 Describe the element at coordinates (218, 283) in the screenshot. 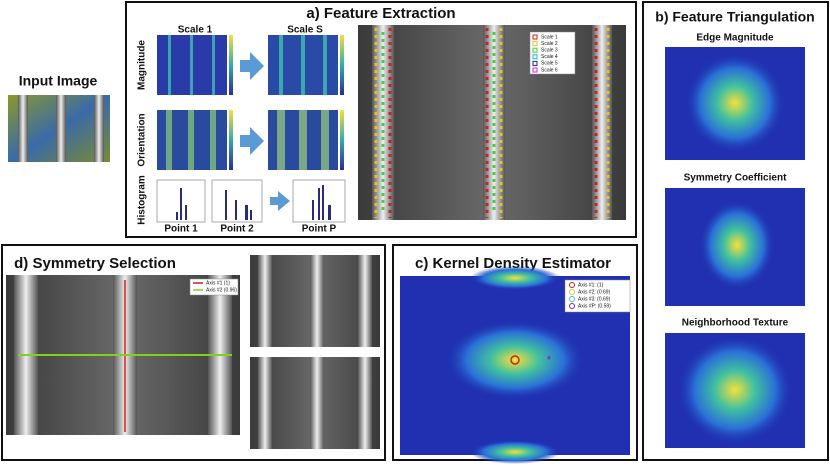

I see `legend-label: Axis #1 (1)` at that location.